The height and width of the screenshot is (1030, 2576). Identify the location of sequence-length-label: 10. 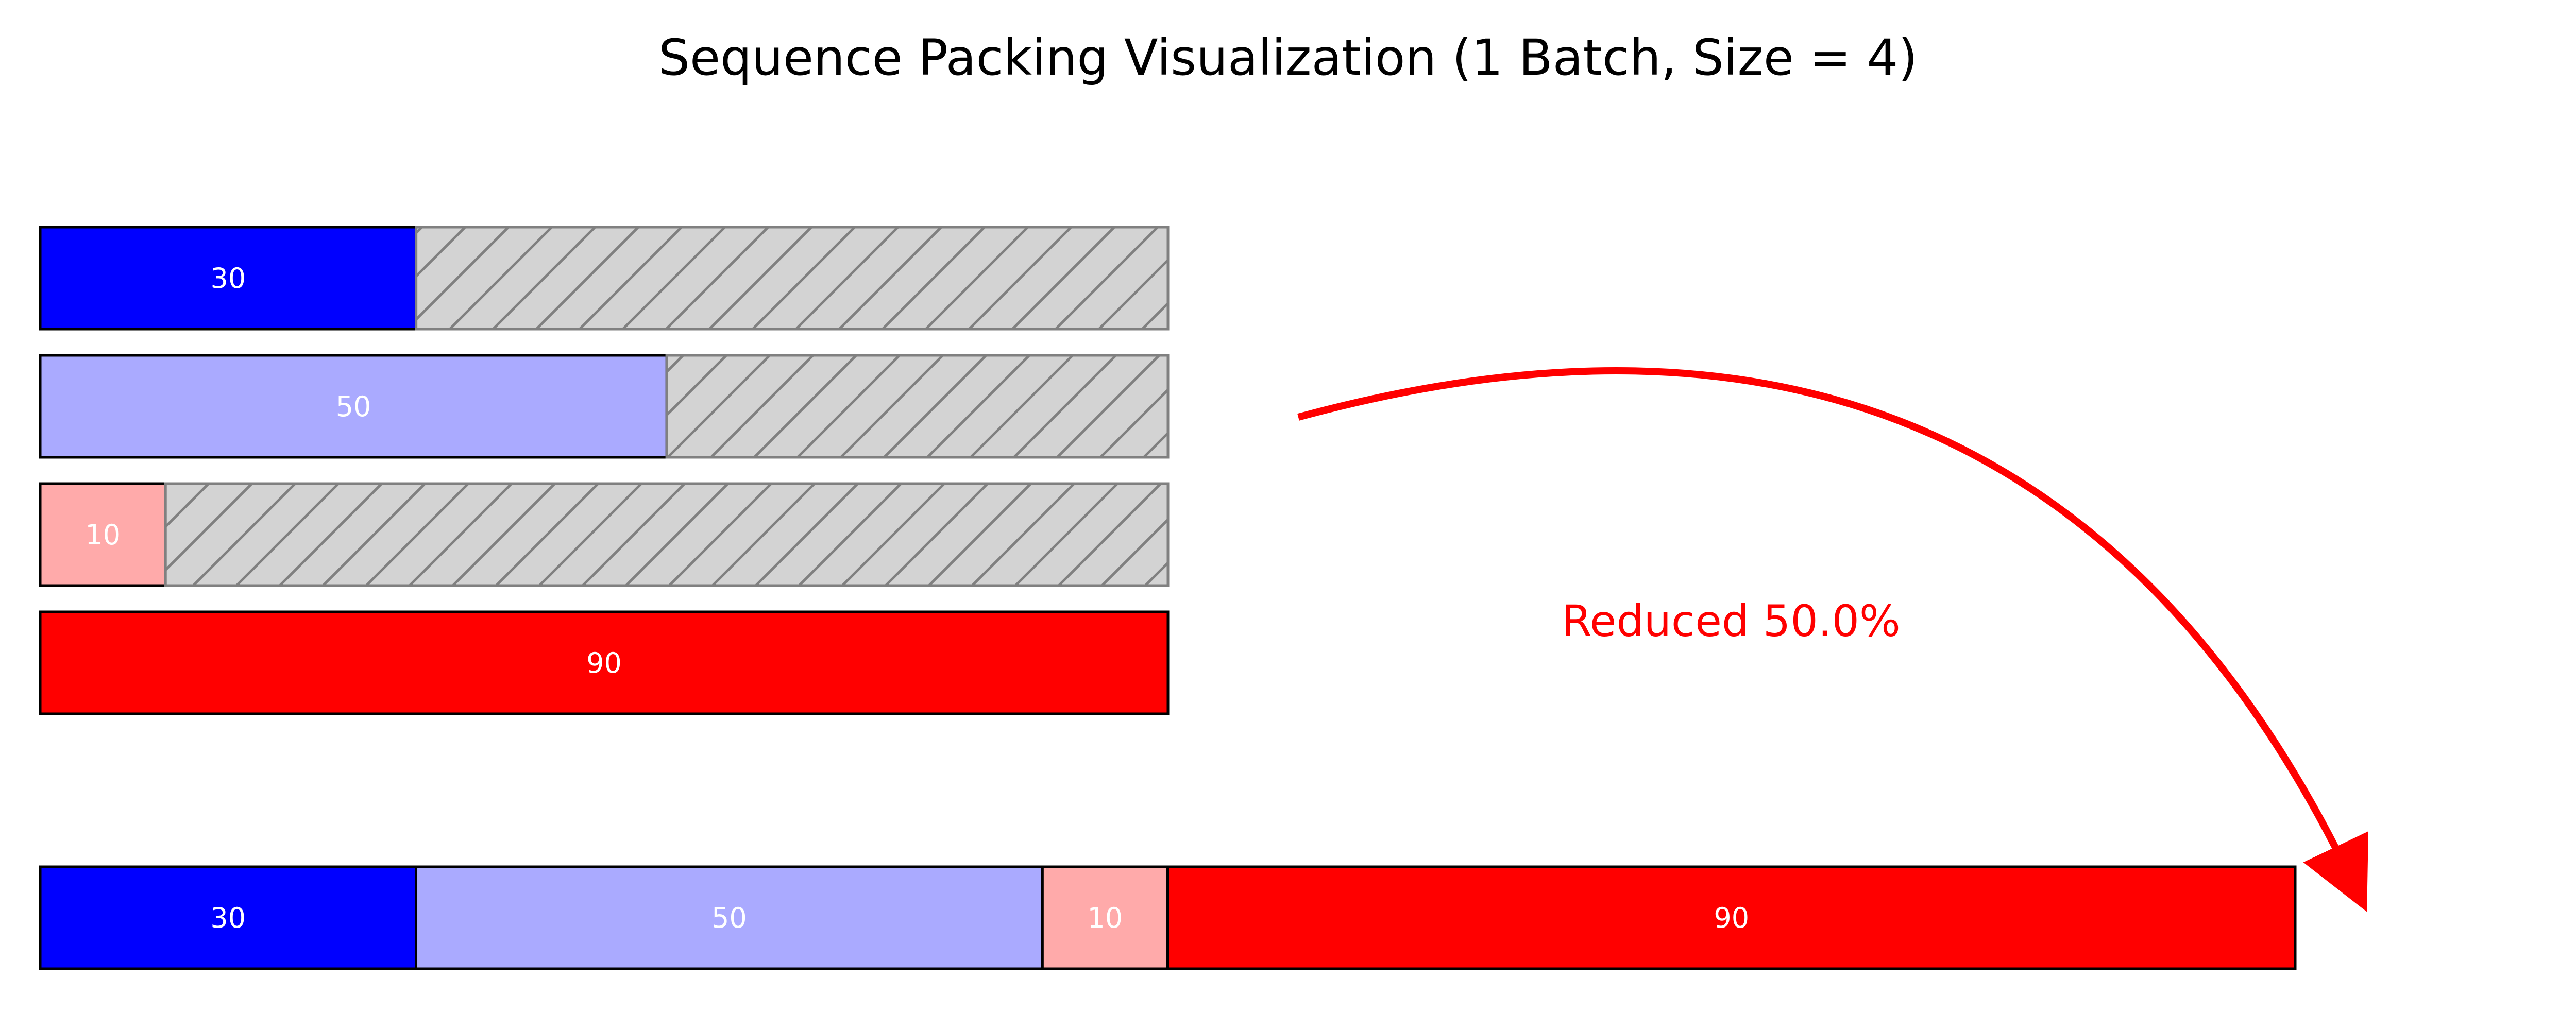
(103, 535).